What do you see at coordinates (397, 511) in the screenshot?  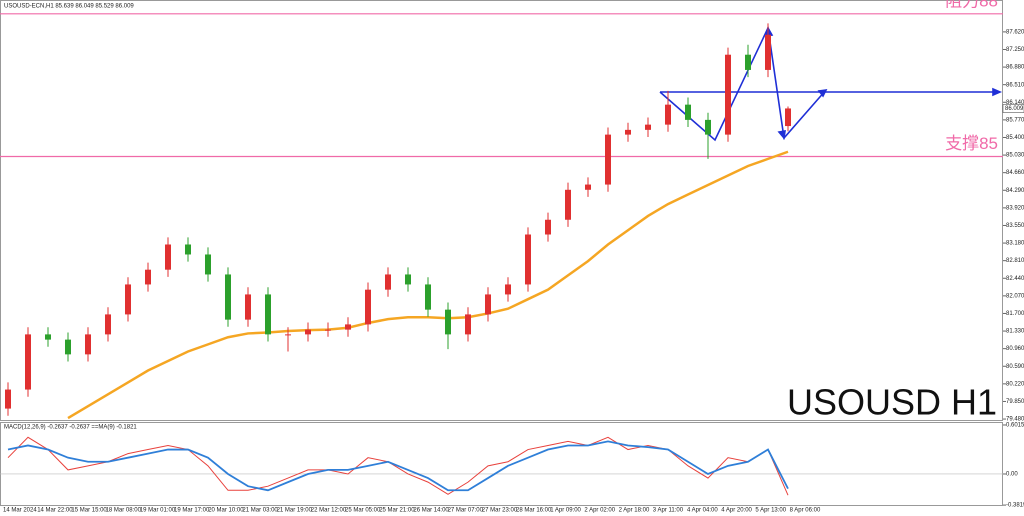 I see `x-tick-label: 25 Mar 21:00` at bounding box center [397, 511].